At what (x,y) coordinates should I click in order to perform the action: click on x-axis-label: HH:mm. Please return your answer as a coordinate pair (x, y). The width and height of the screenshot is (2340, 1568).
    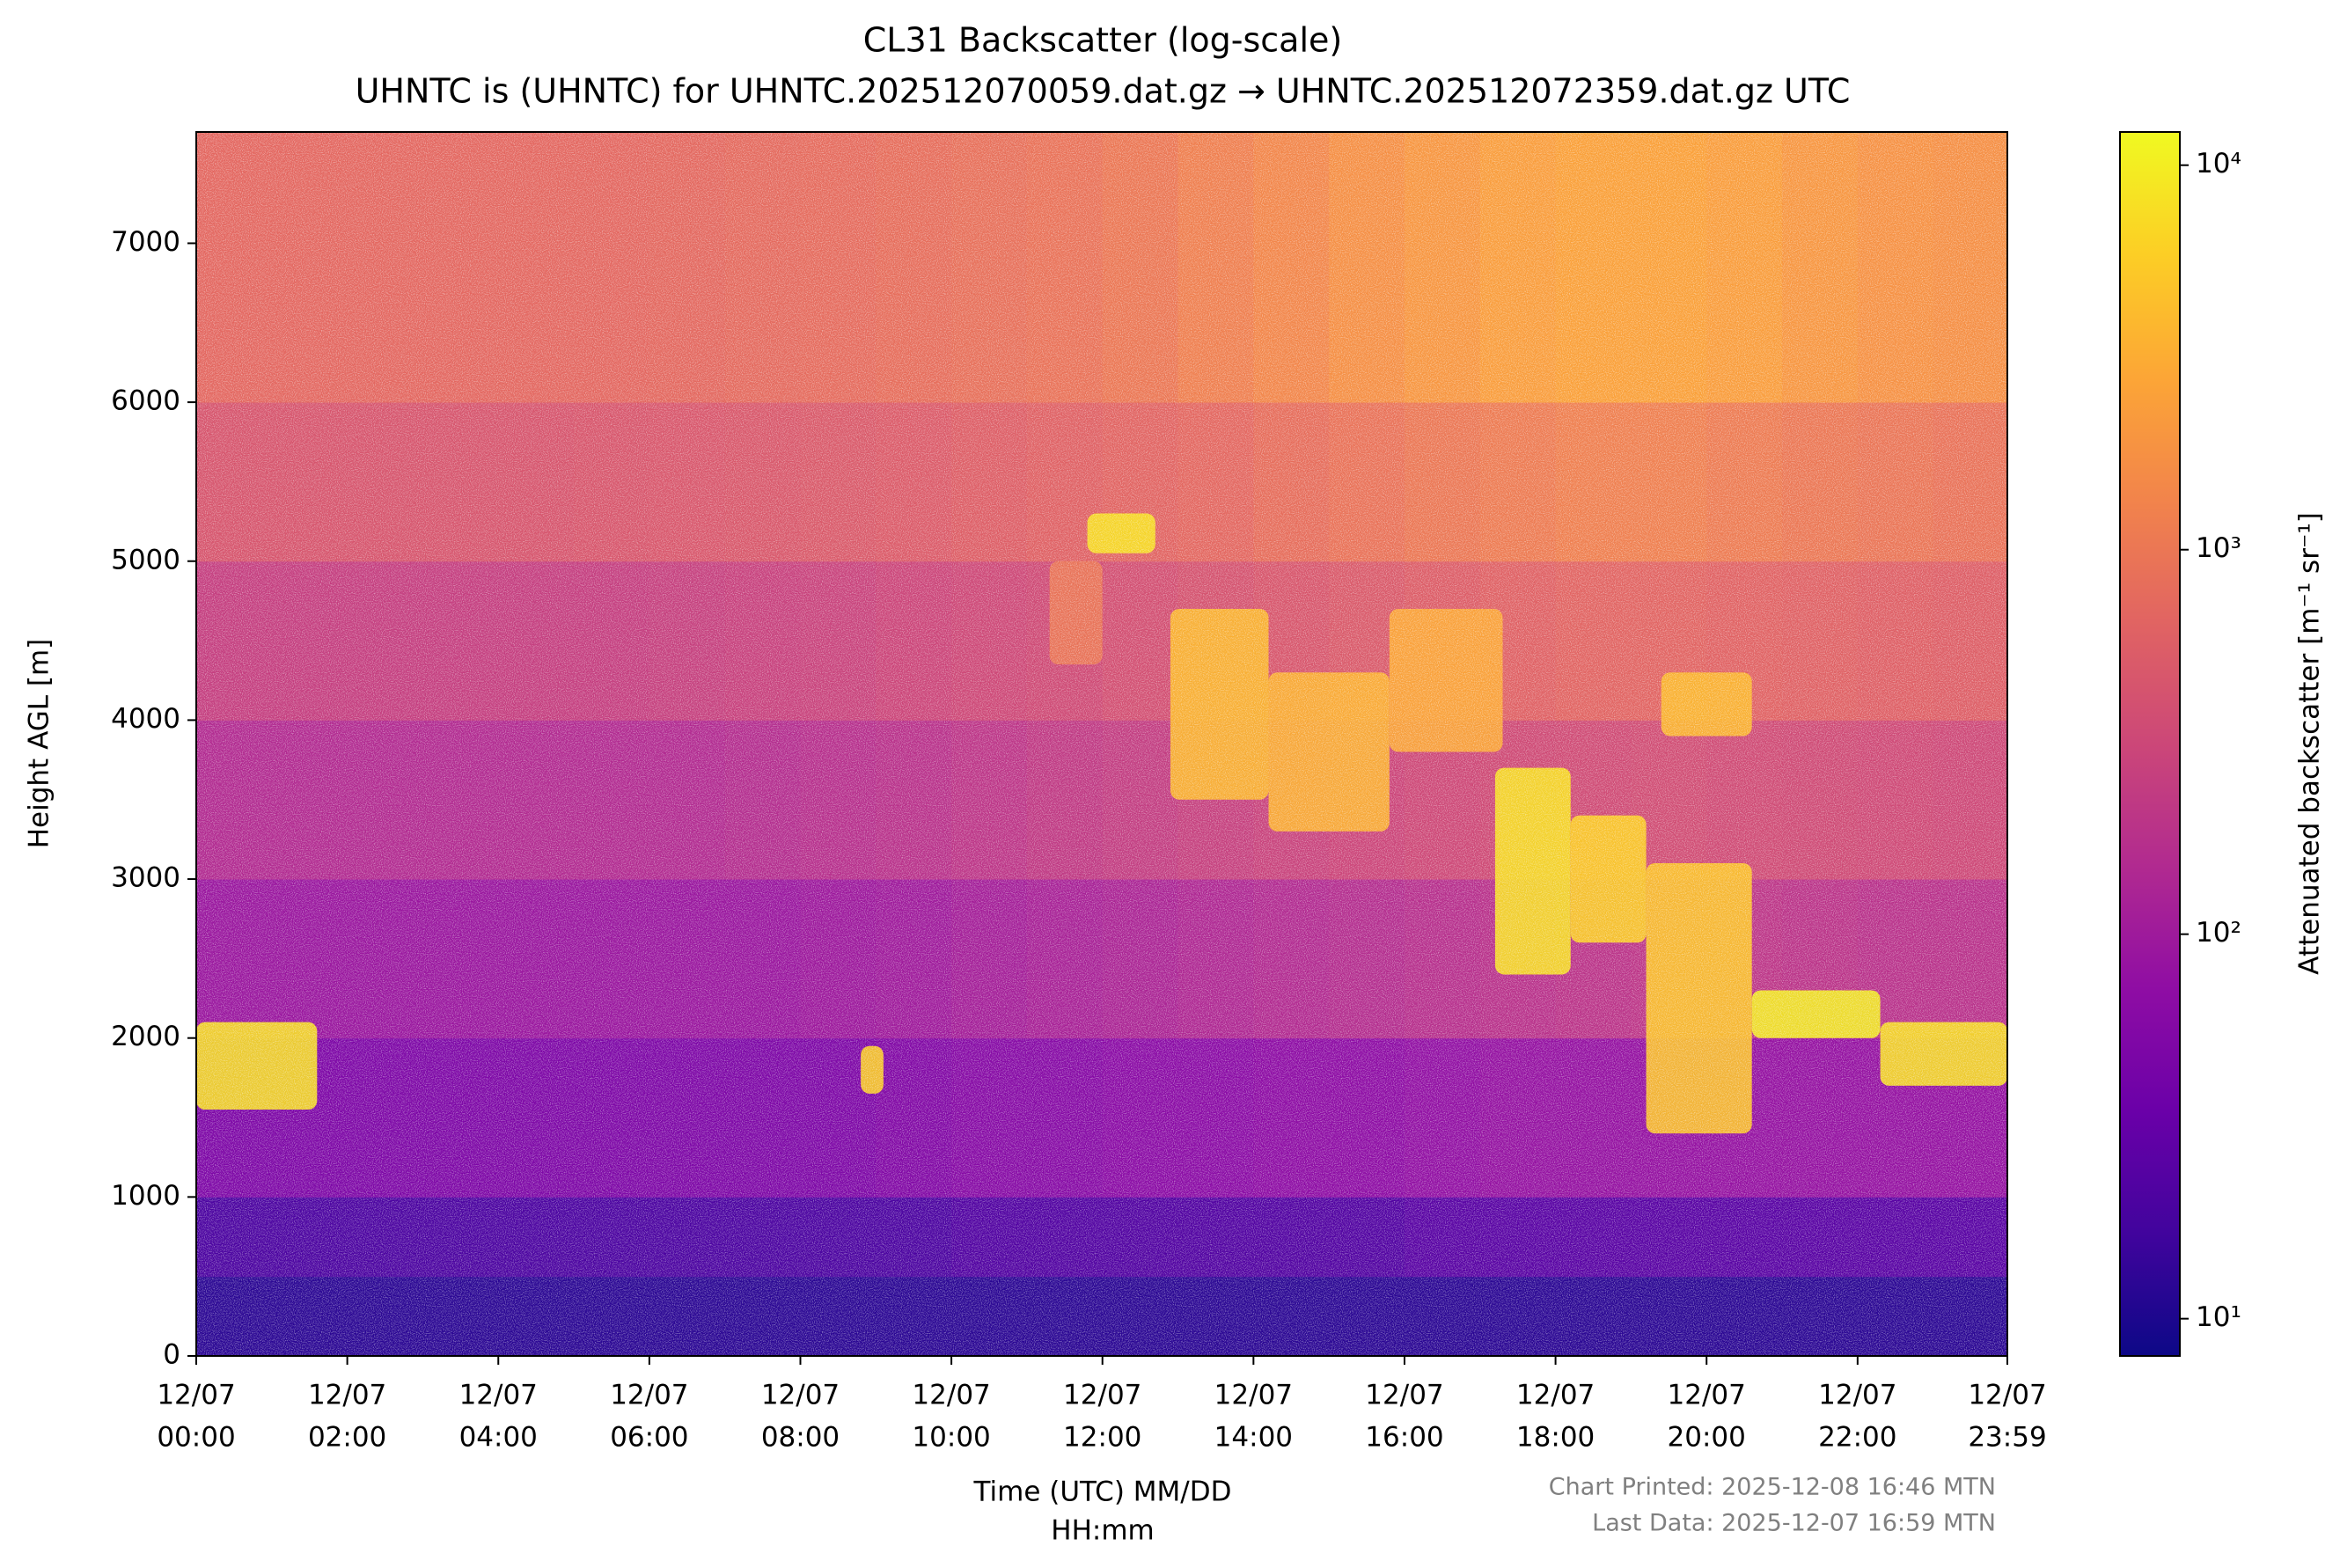
    Looking at the image, I should click on (1102, 1531).